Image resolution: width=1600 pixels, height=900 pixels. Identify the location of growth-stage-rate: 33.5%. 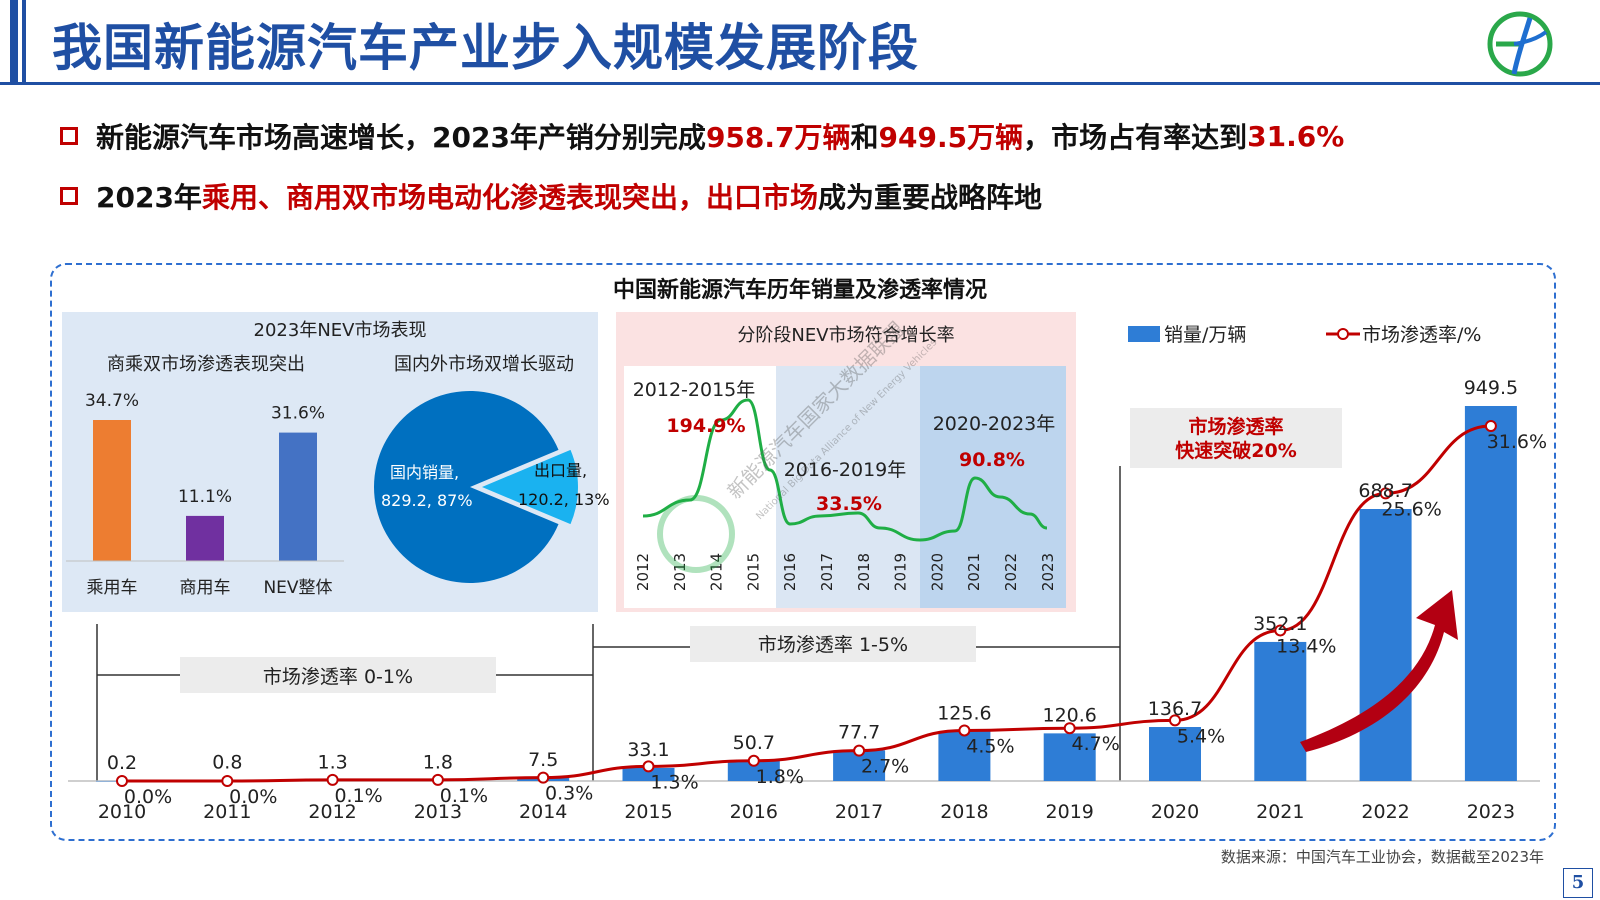
(849, 504).